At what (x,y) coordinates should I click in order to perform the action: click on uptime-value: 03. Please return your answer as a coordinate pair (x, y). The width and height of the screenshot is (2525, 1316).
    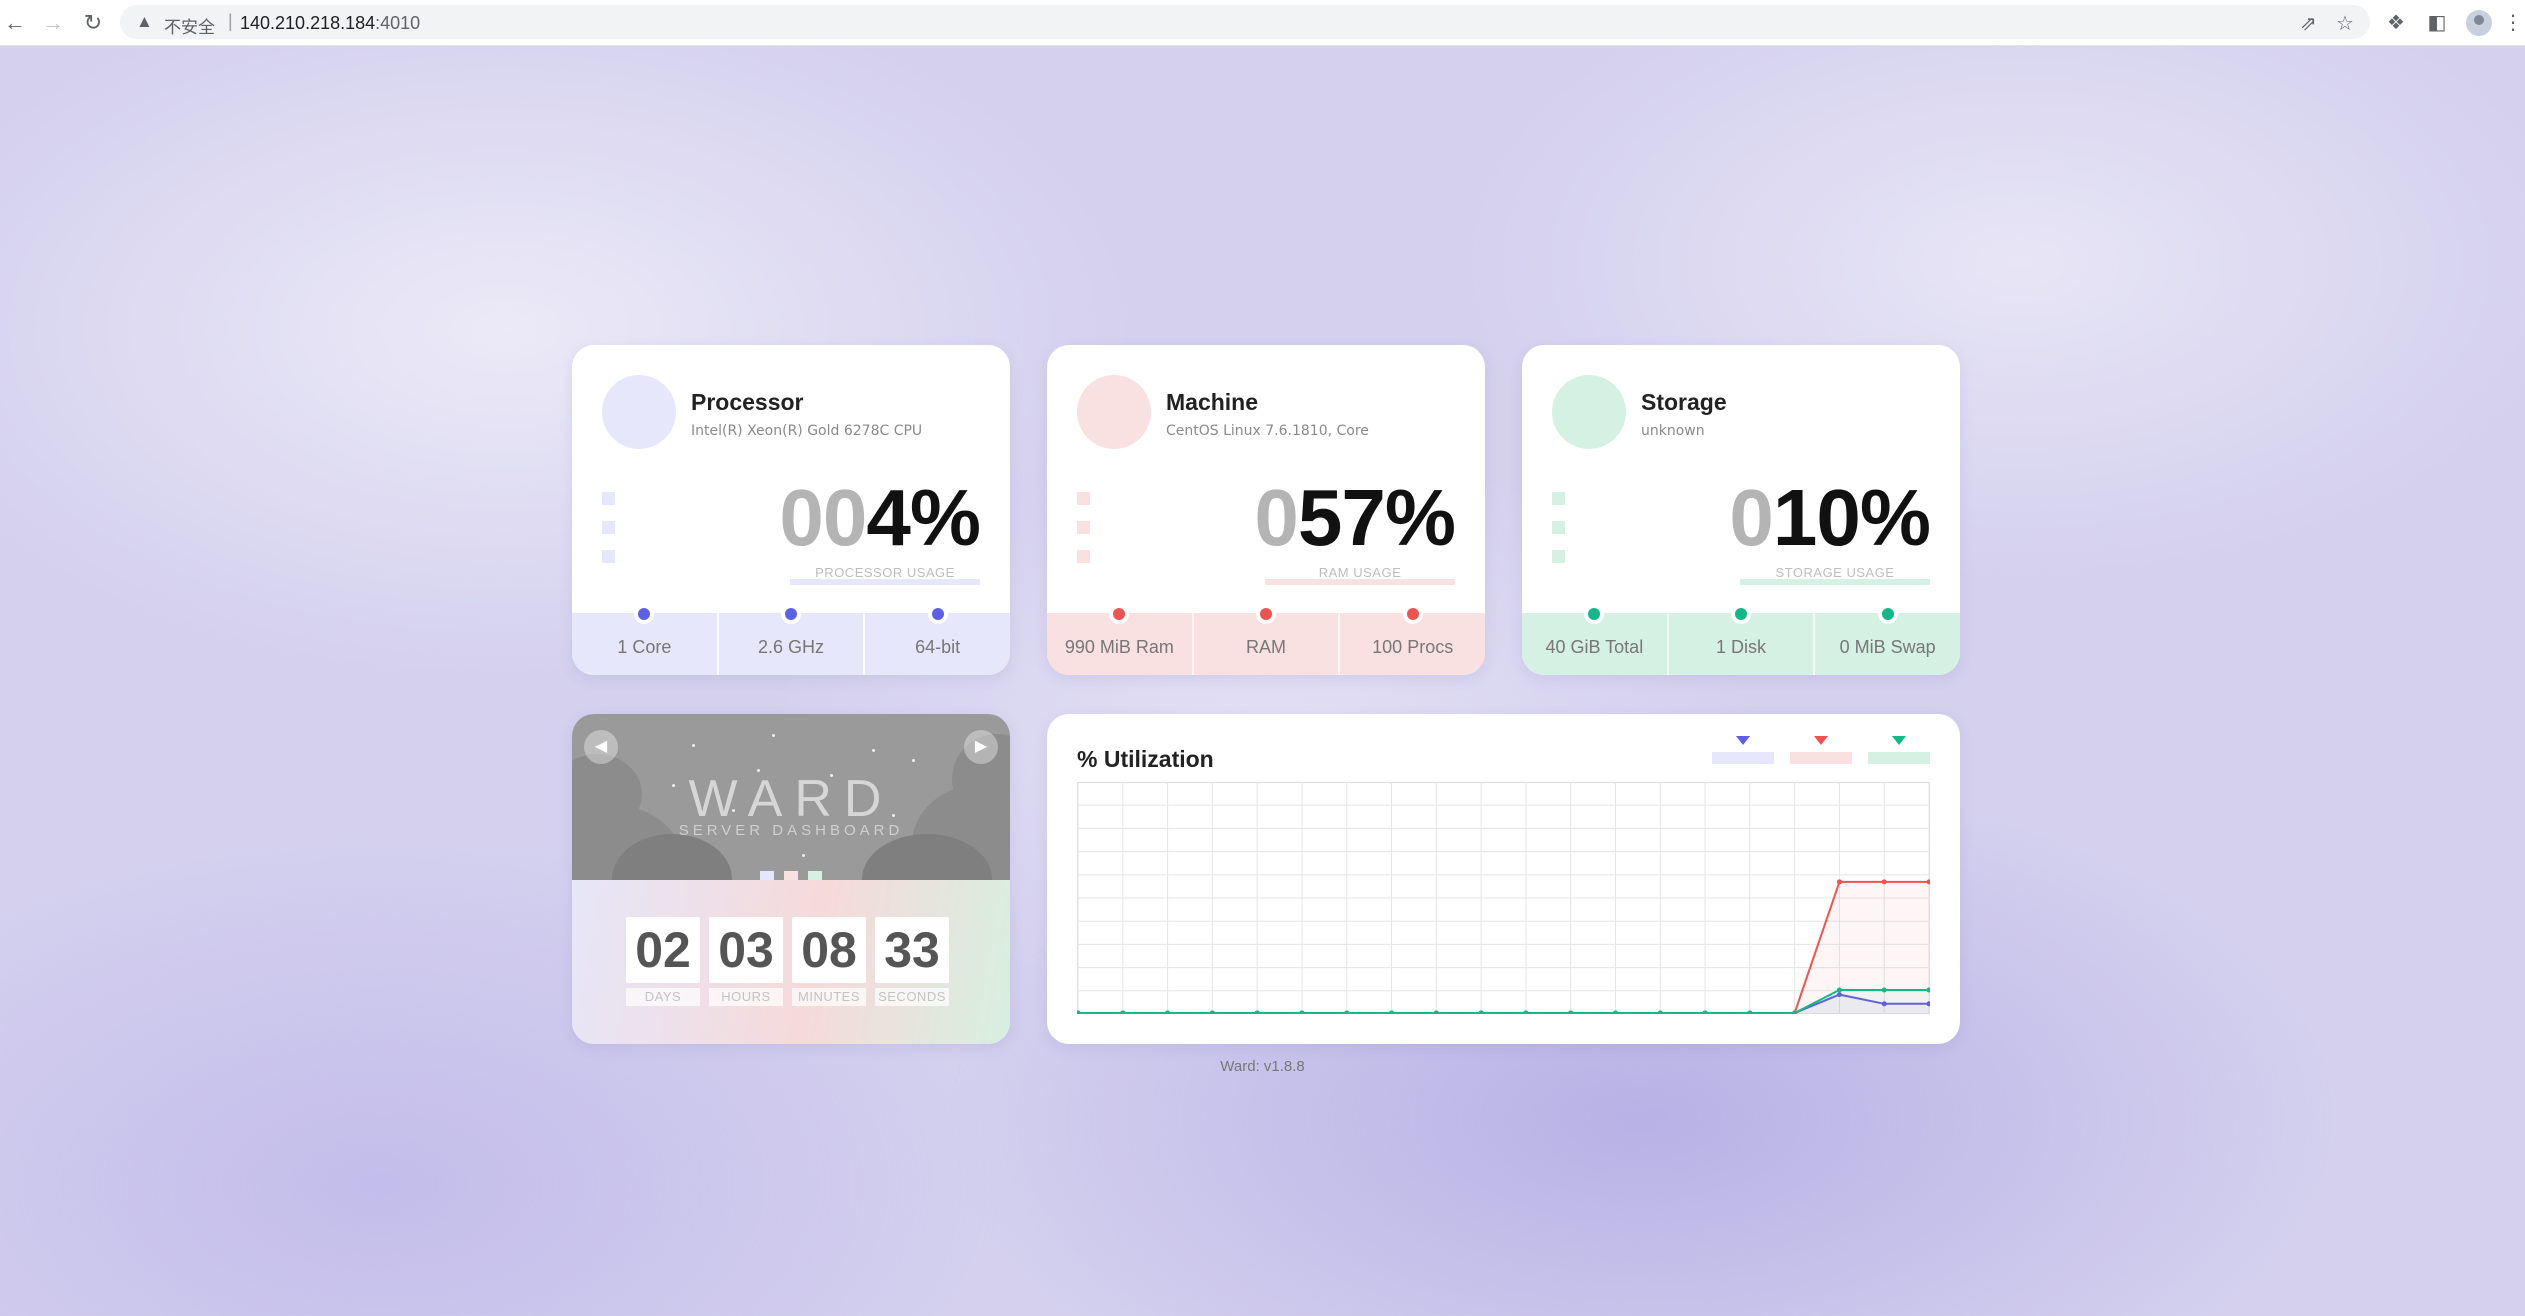
    Looking at the image, I should click on (746, 950).